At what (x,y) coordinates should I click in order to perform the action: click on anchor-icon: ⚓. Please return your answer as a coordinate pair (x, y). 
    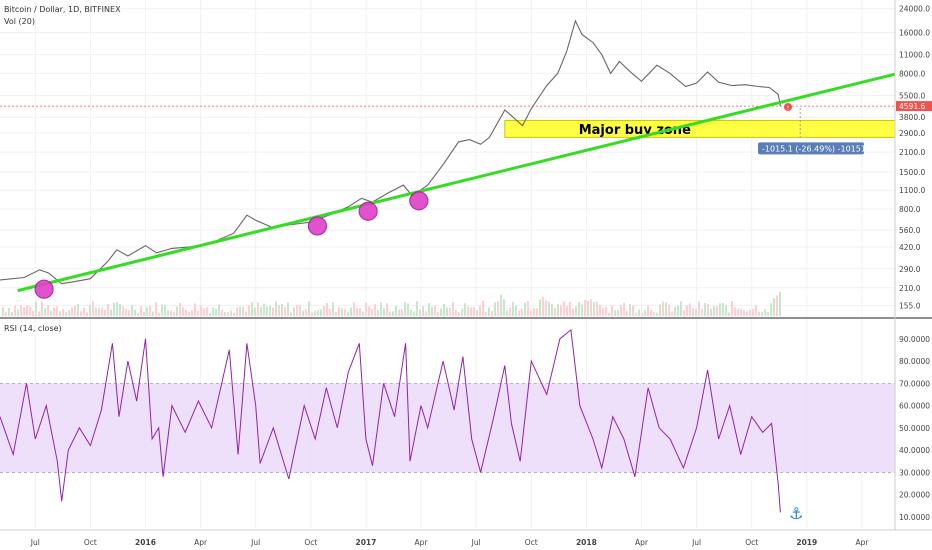
    Looking at the image, I should click on (796, 513).